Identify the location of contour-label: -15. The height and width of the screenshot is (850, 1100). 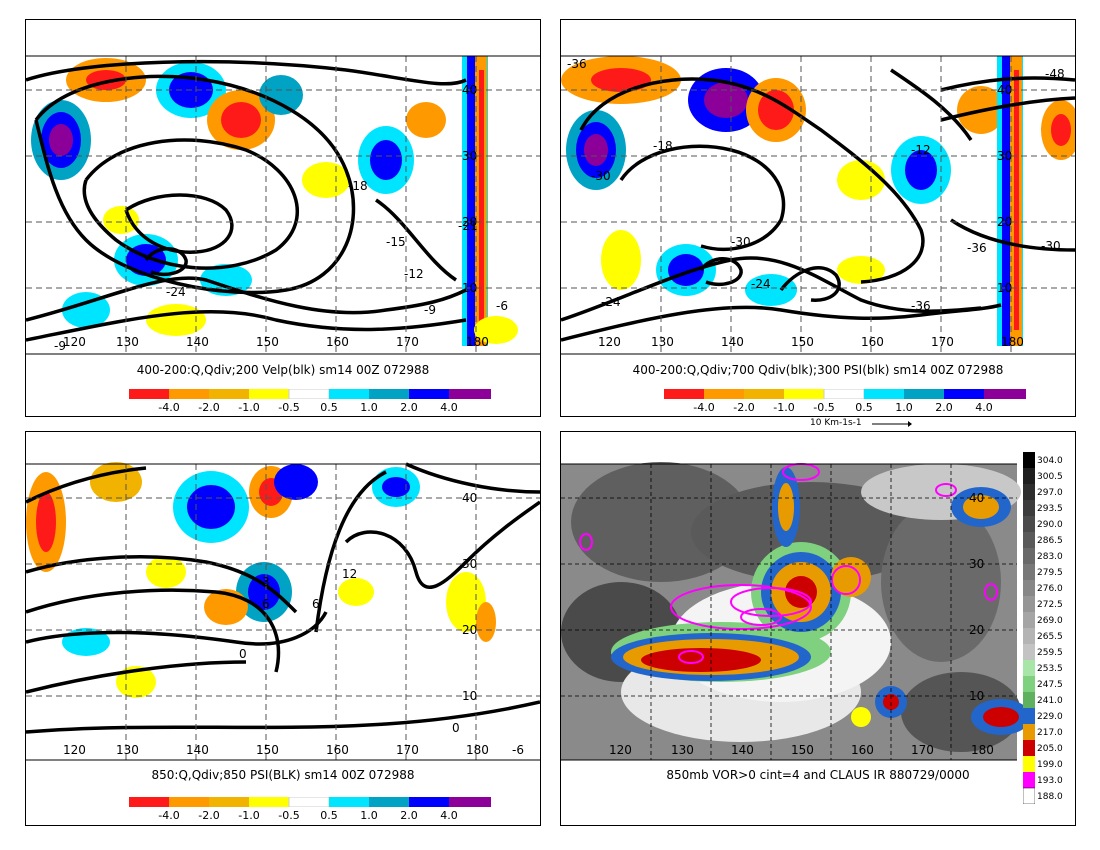
(396, 242).